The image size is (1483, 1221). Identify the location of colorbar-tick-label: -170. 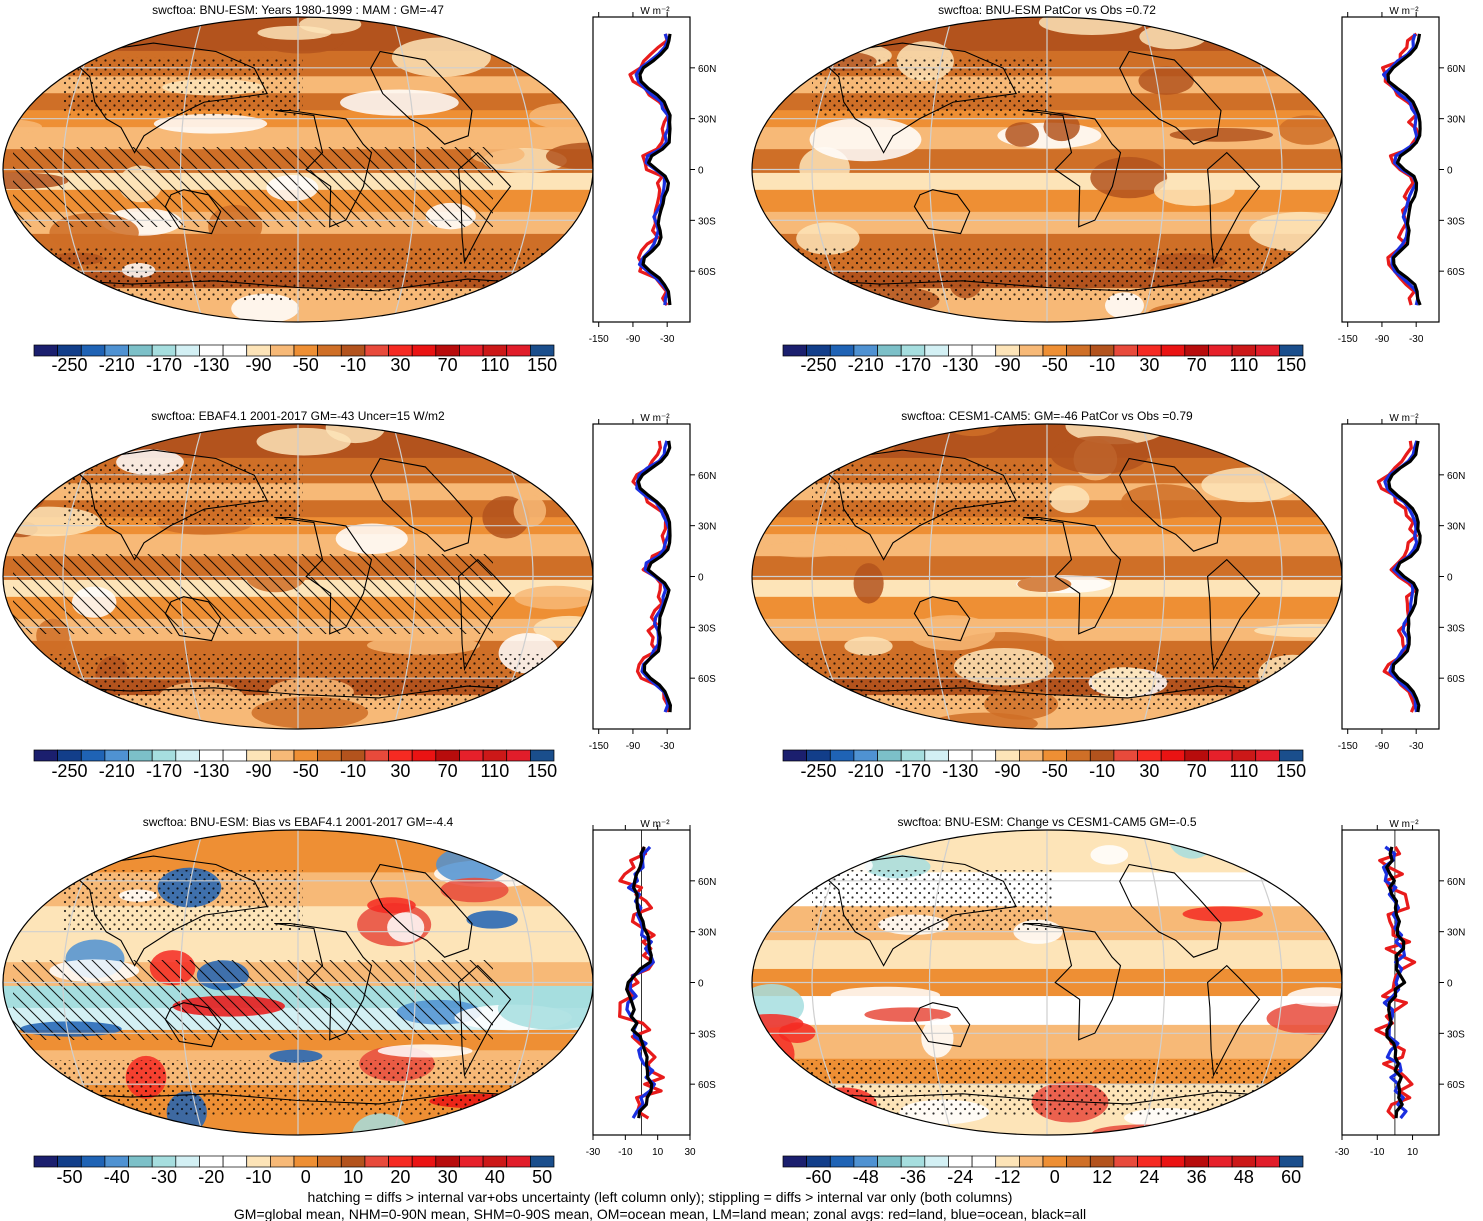
(913, 365).